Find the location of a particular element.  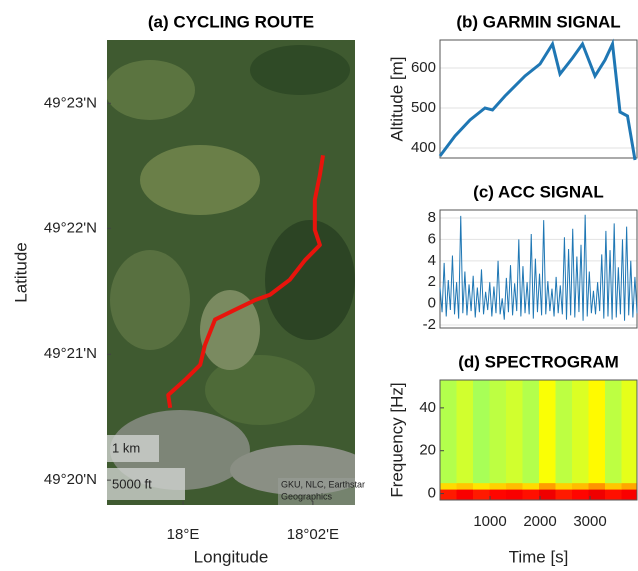

y-tick-label: 6 is located at coordinates (432, 238).